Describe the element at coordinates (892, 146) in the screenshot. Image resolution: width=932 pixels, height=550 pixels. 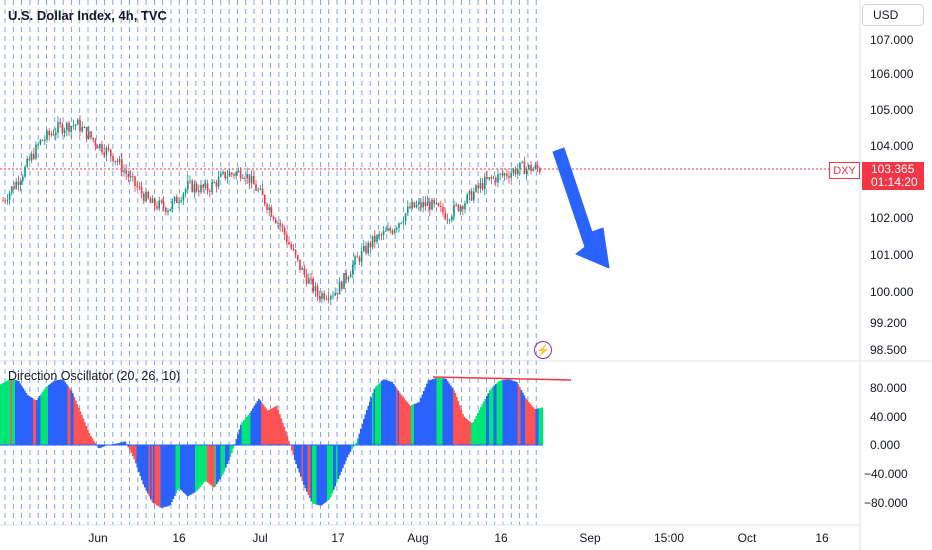
I see `price-tick: 104.000` at that location.